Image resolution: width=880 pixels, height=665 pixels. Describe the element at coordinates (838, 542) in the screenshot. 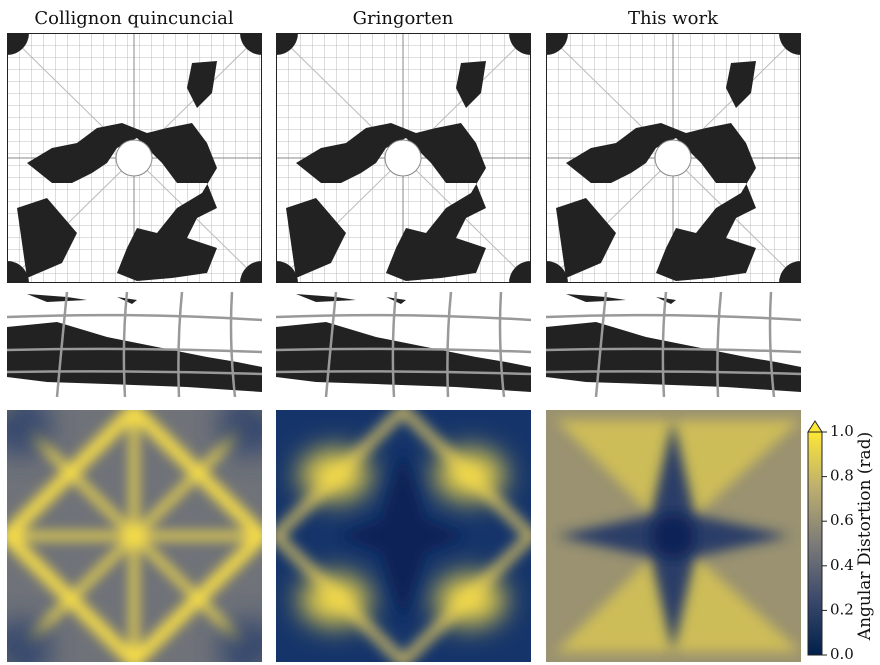

I see `colorbar-ticks: 0.0 0.2 0.4 0.6 0.8 1.0` at that location.